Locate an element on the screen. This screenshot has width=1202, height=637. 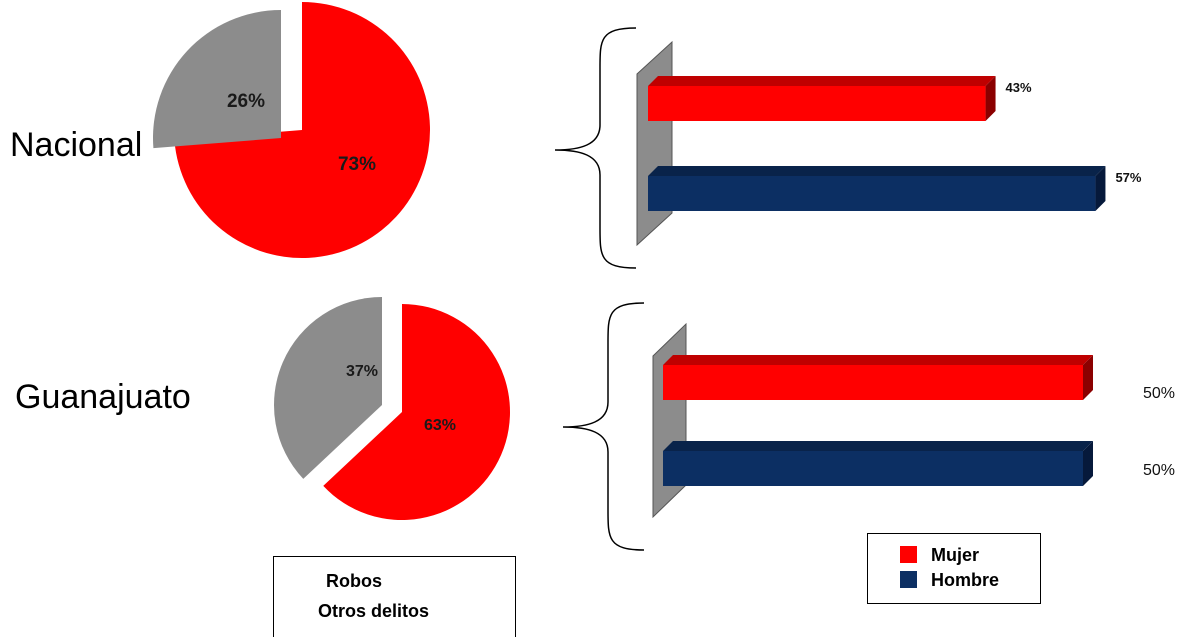
bar-label-mujer: 50% is located at coordinates (1159, 393).